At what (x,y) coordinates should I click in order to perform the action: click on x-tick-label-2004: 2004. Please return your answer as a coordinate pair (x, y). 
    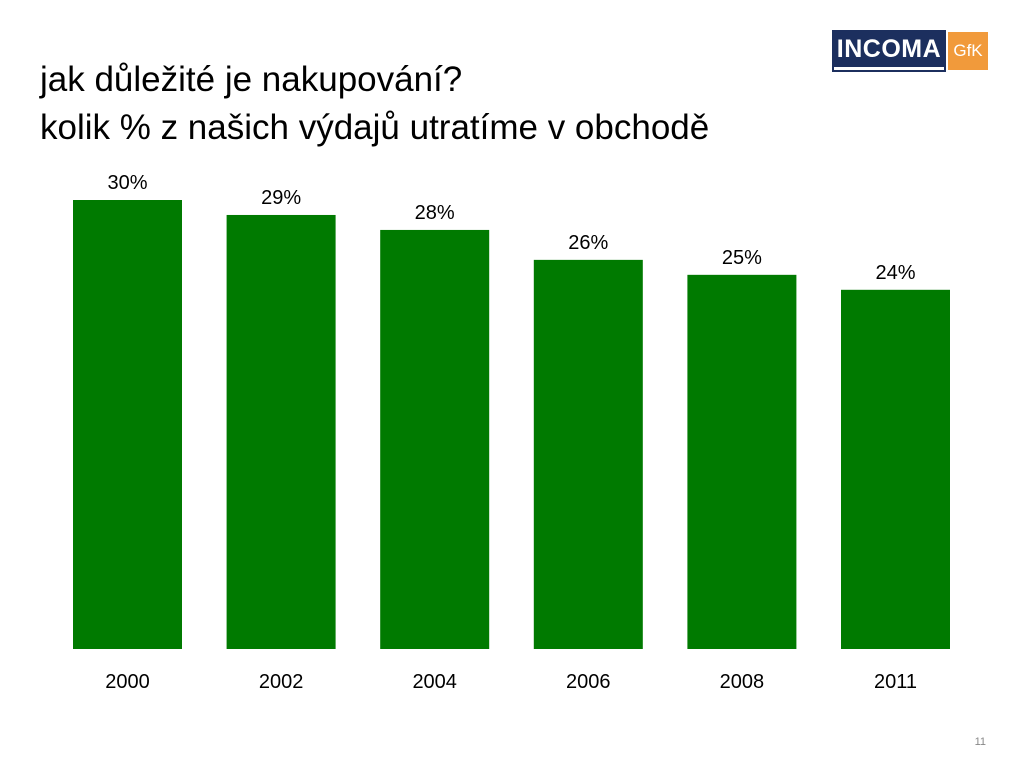
    Looking at the image, I should click on (434, 682).